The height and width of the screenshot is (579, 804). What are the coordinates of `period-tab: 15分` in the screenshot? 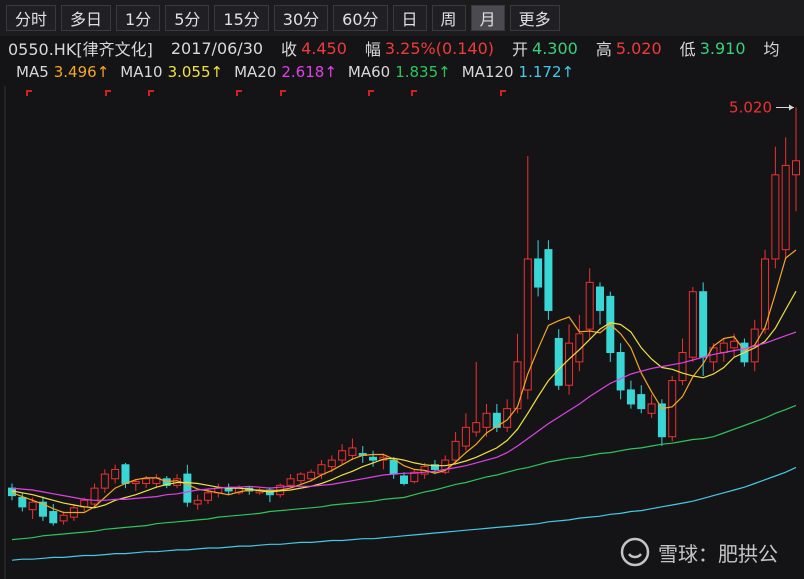 It's located at (241, 18).